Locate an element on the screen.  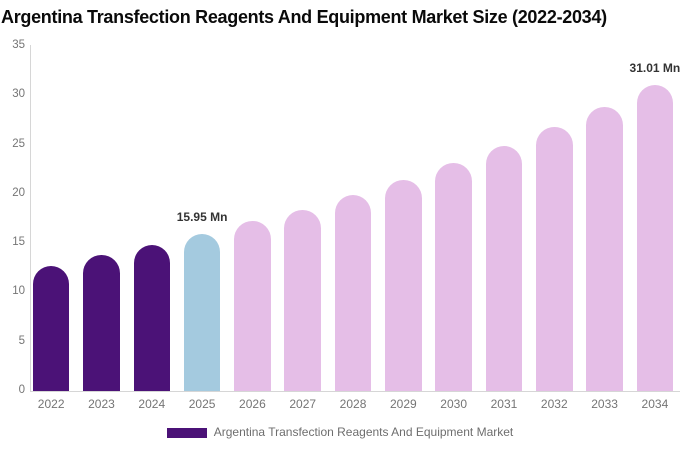
y-axis-line is located at coordinates (30, 218).